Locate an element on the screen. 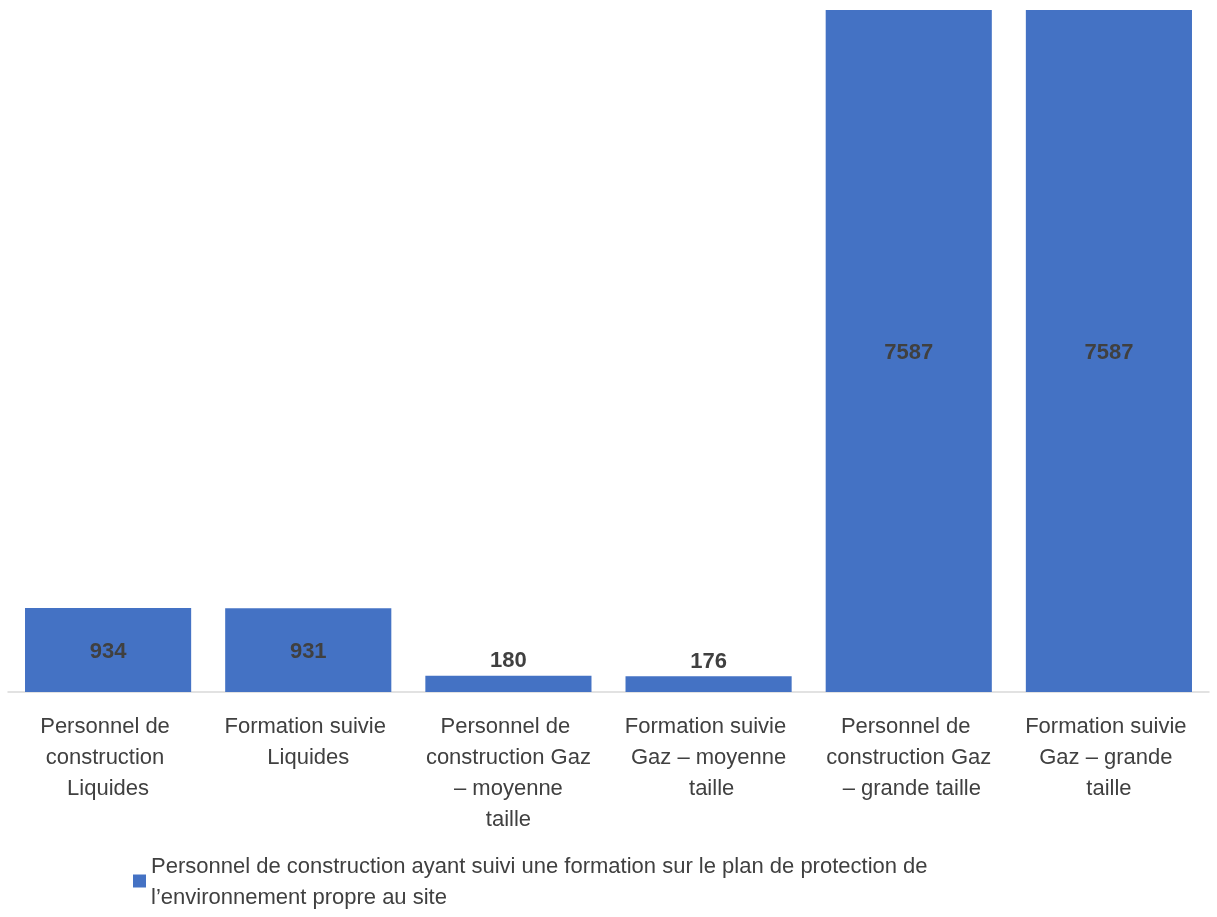 Image resolution: width=1217 pixels, height=917 pixels. x-tick-label: Formation suivie Gaz – moyenne taille is located at coordinates (708, 756).